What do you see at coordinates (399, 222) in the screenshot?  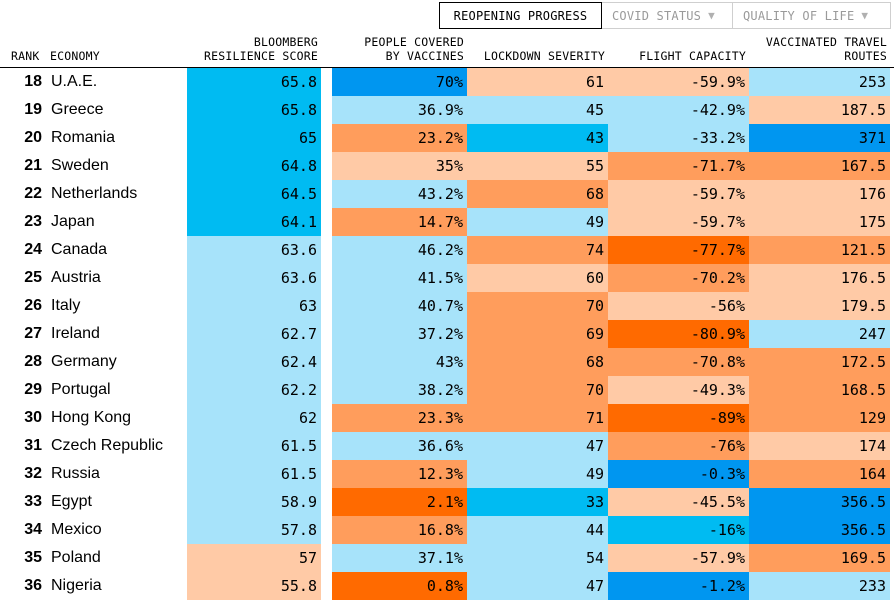 I see `vaccines-cell: 14.7%` at bounding box center [399, 222].